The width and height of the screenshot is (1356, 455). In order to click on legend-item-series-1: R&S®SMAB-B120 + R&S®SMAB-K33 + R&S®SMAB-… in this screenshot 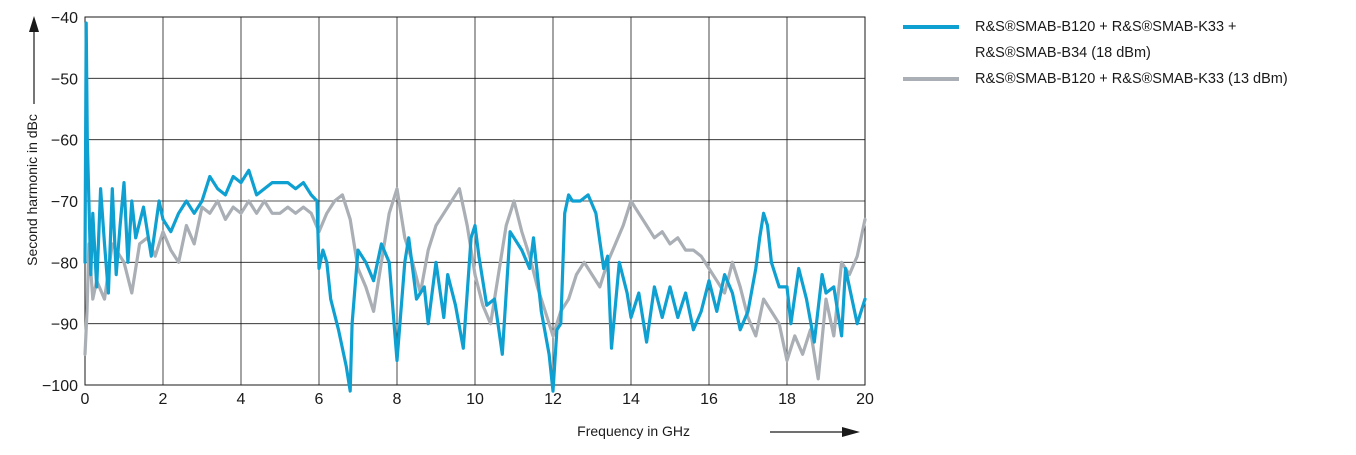, I will do `click(1123, 40)`.